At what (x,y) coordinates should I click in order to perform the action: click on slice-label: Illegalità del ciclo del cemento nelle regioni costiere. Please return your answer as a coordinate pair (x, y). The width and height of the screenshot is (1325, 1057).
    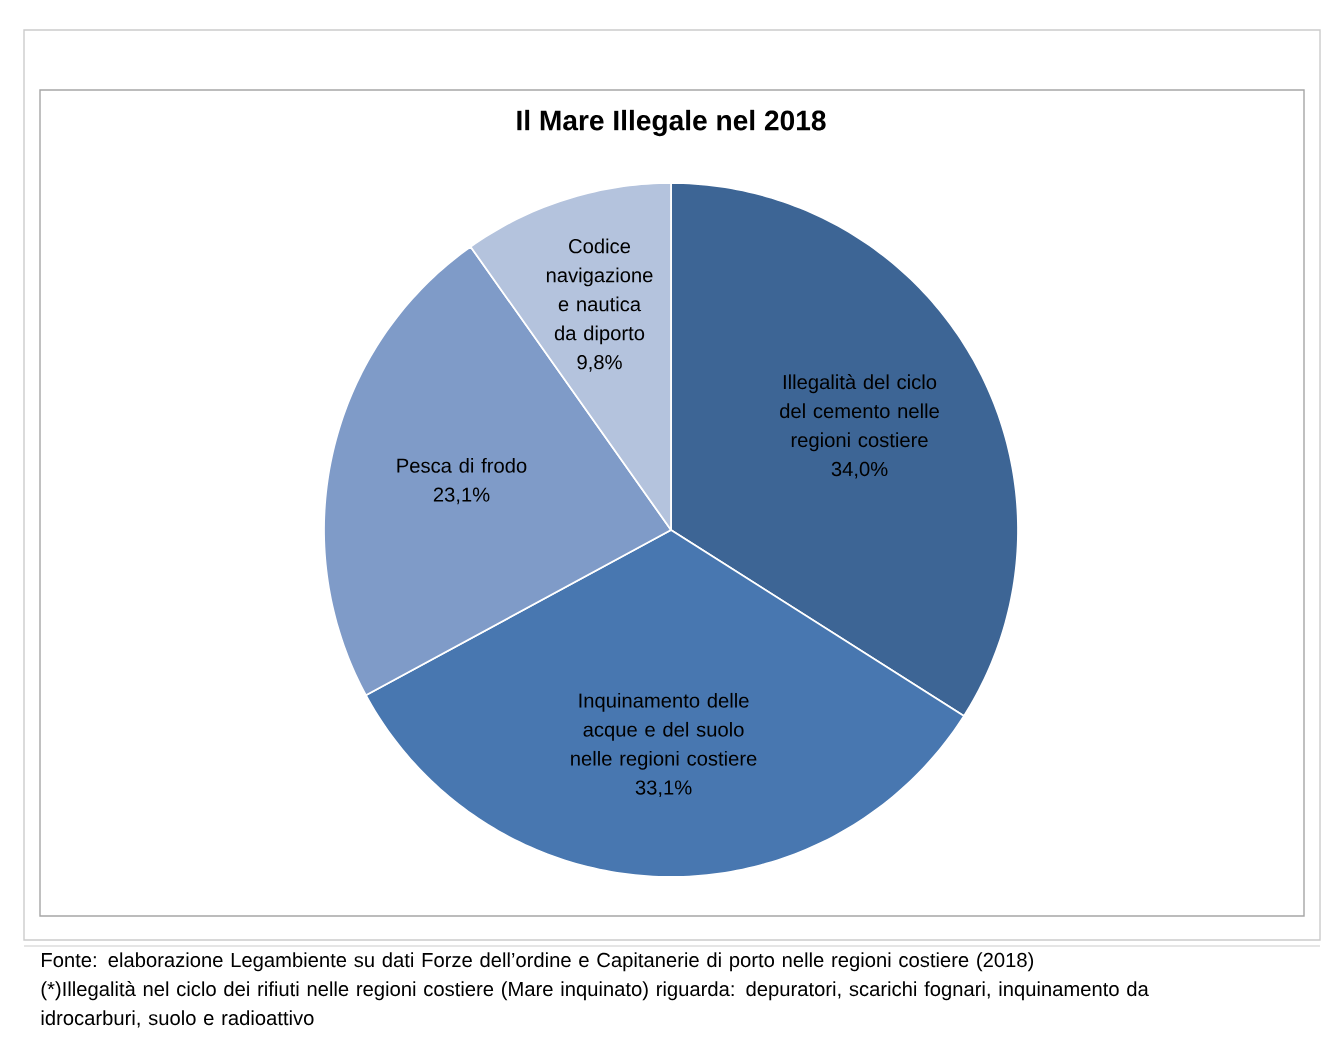
    Looking at the image, I should click on (859, 413).